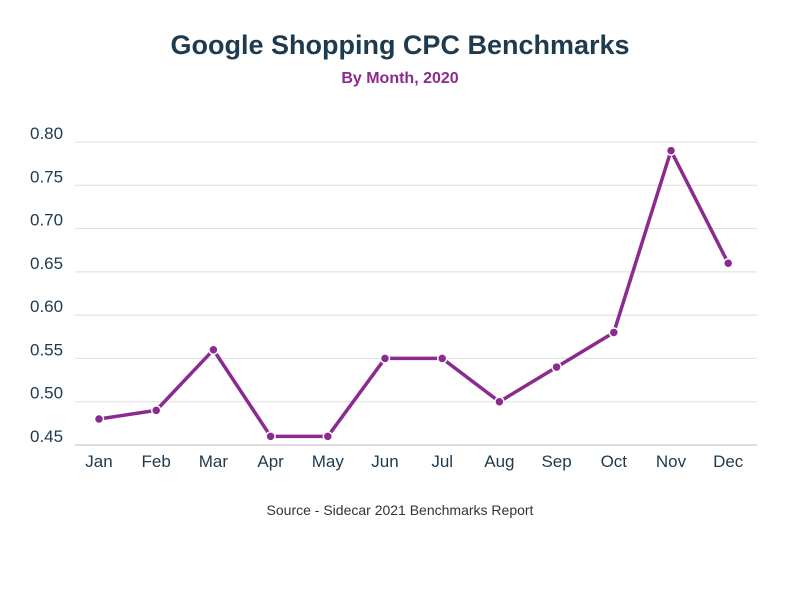 This screenshot has width=800, height=602. Describe the element at coordinates (614, 461) in the screenshot. I see `x-tick-label: Oct` at that location.